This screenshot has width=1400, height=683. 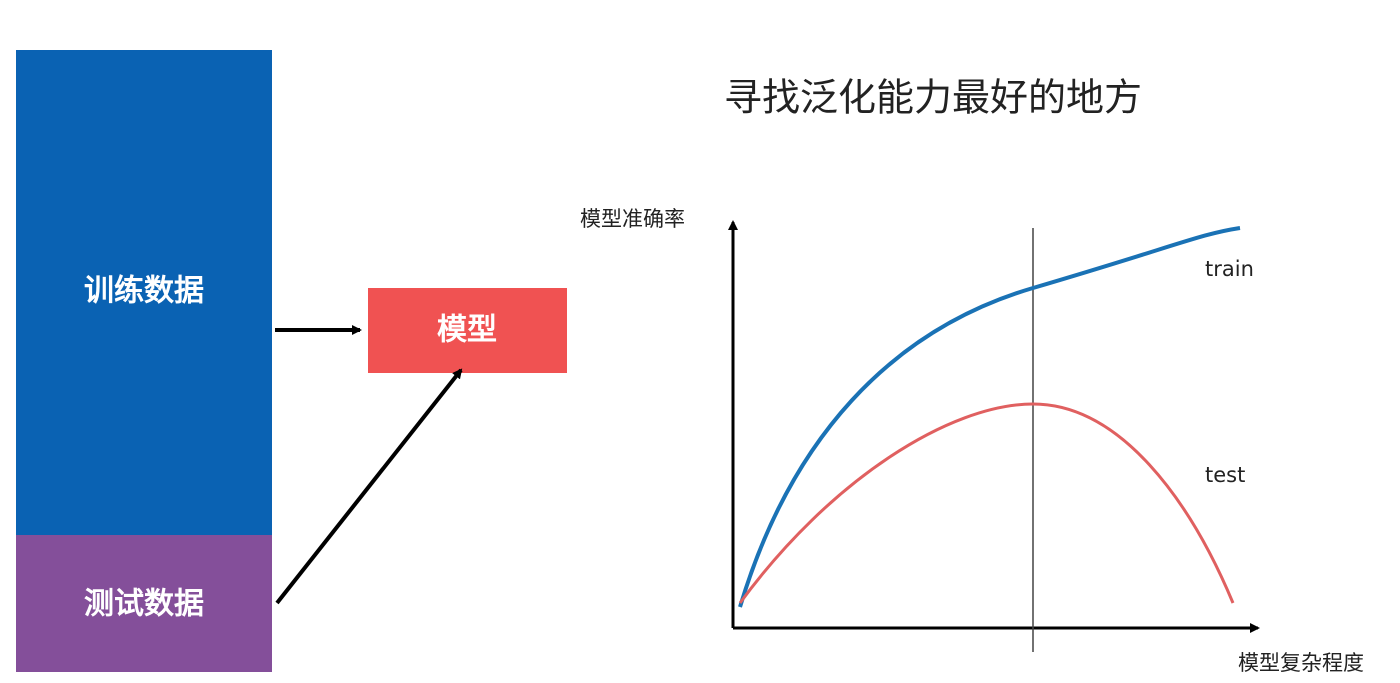 I want to click on model-label: 模型, so click(x=467, y=330).